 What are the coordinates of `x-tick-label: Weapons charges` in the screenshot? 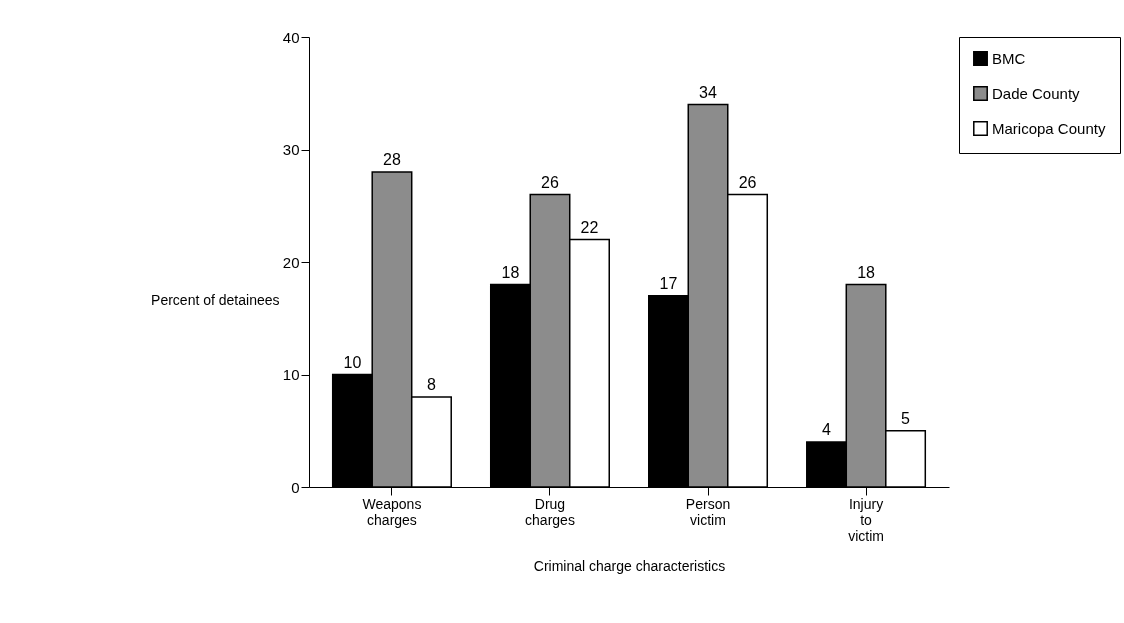 It's located at (392, 511).